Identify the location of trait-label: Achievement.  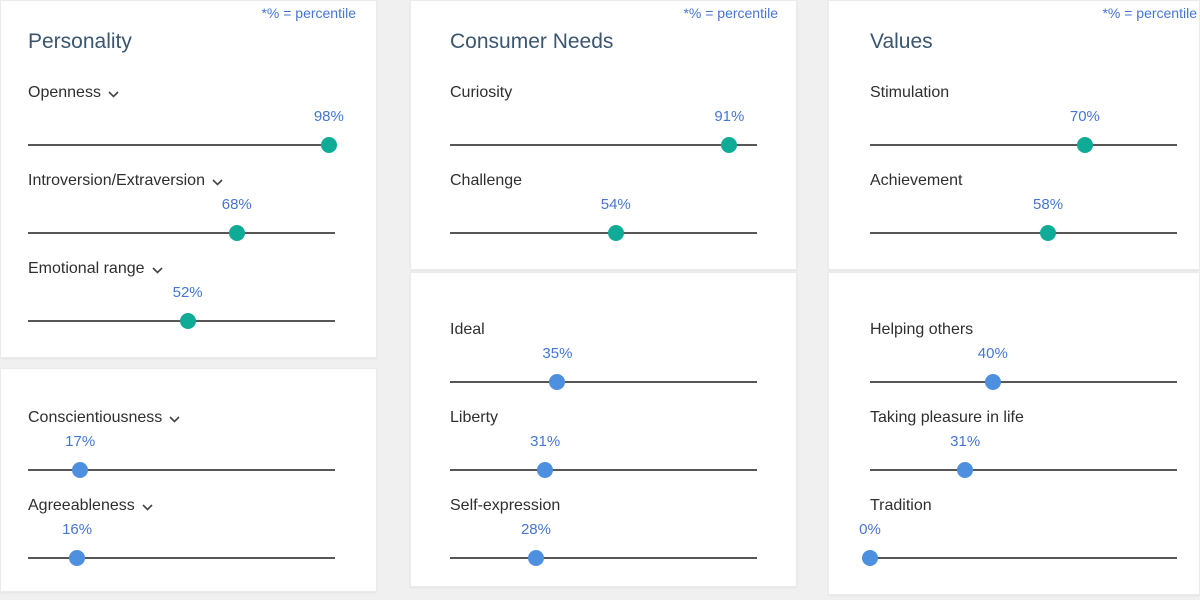
(916, 180).